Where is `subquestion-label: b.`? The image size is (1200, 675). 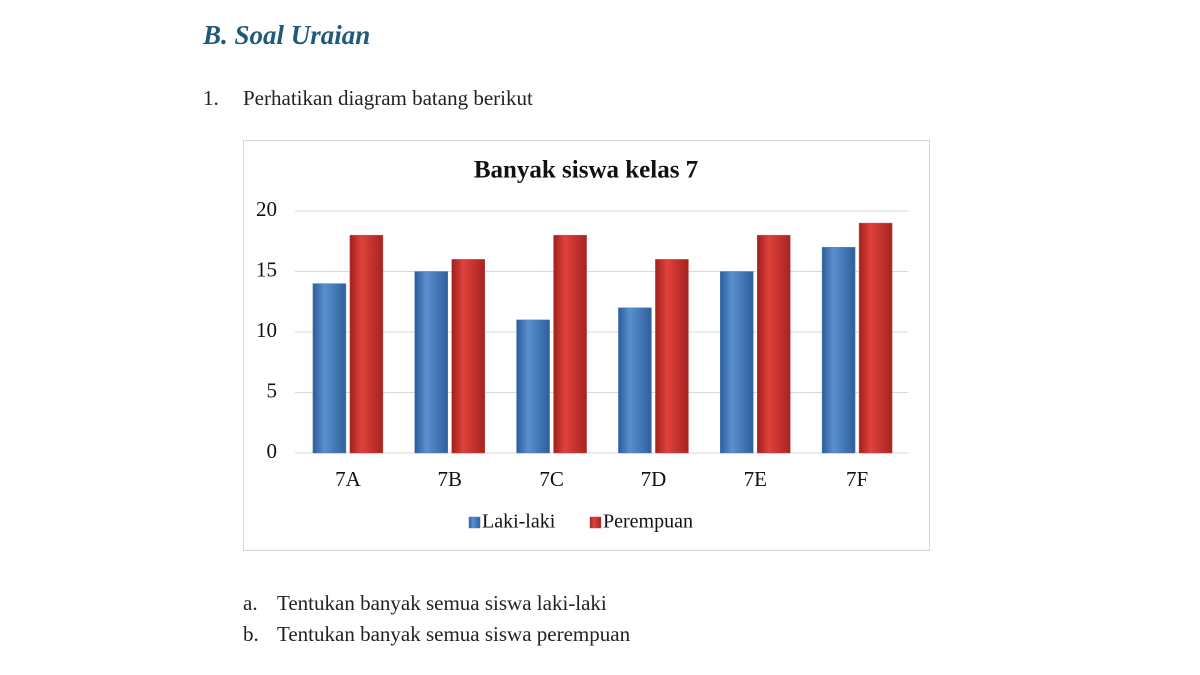
subquestion-label: b. is located at coordinates (251, 634).